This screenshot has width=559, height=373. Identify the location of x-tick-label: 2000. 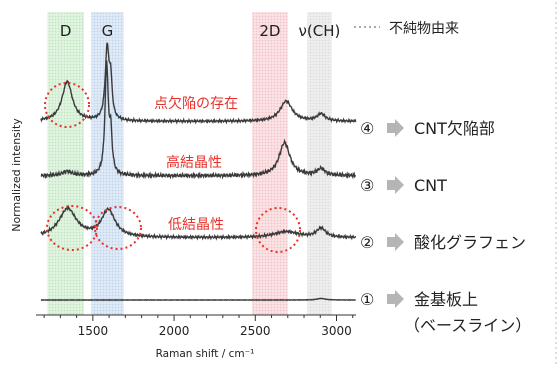
(174, 331).